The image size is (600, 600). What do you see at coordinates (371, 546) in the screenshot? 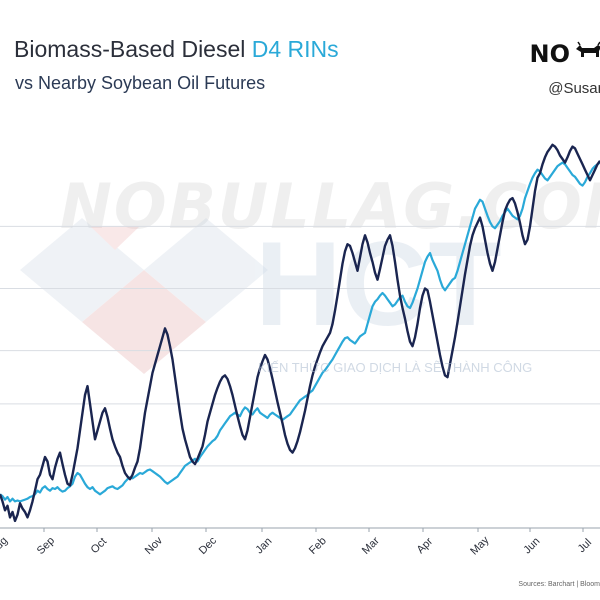
I see `x-tick-label-mar: Mar` at bounding box center [371, 546].